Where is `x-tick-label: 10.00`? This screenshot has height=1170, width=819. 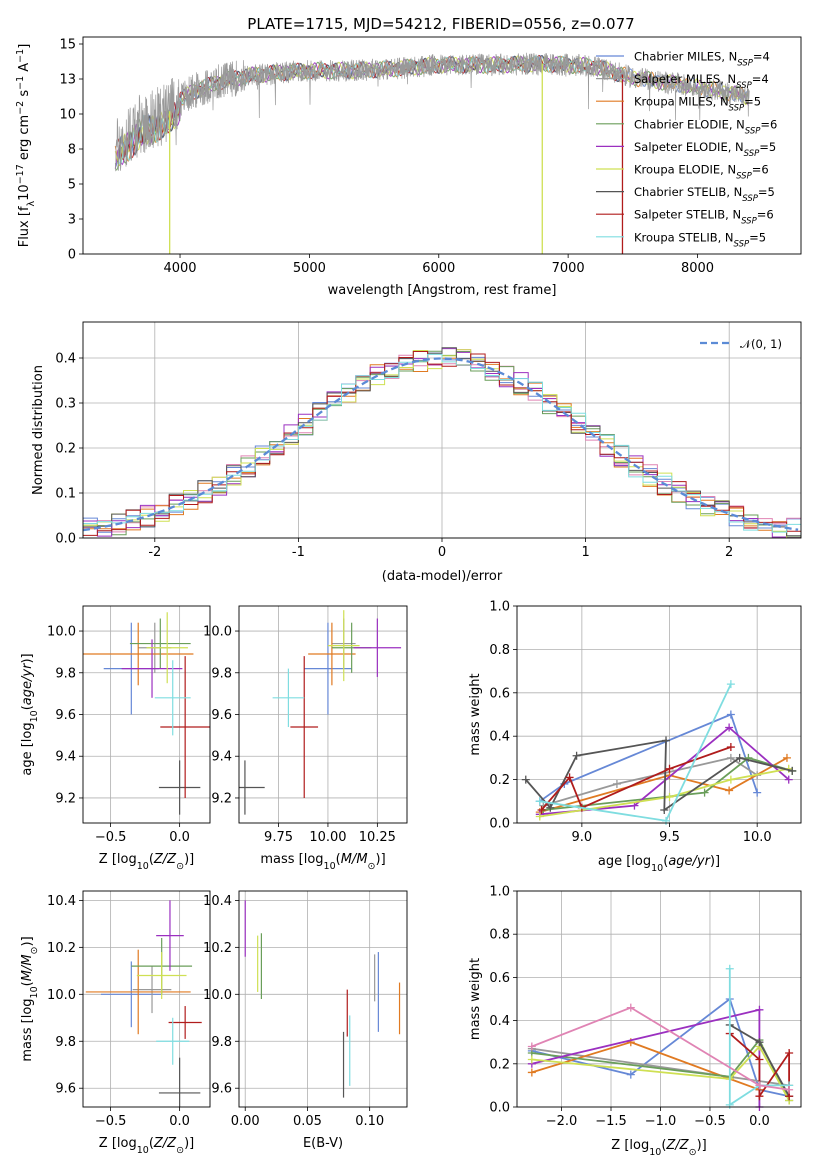
x-tick-label: 10.00 is located at coordinates (327, 837).